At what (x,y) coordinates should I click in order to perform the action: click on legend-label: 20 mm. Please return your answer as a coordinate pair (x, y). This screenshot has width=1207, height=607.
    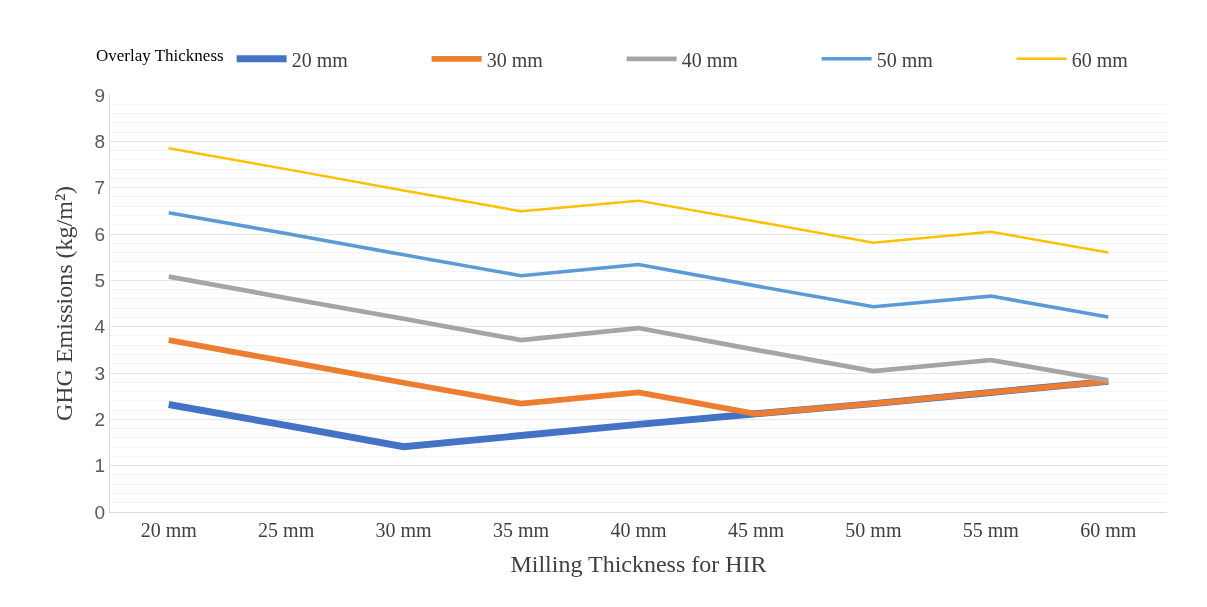
    Looking at the image, I should click on (320, 59).